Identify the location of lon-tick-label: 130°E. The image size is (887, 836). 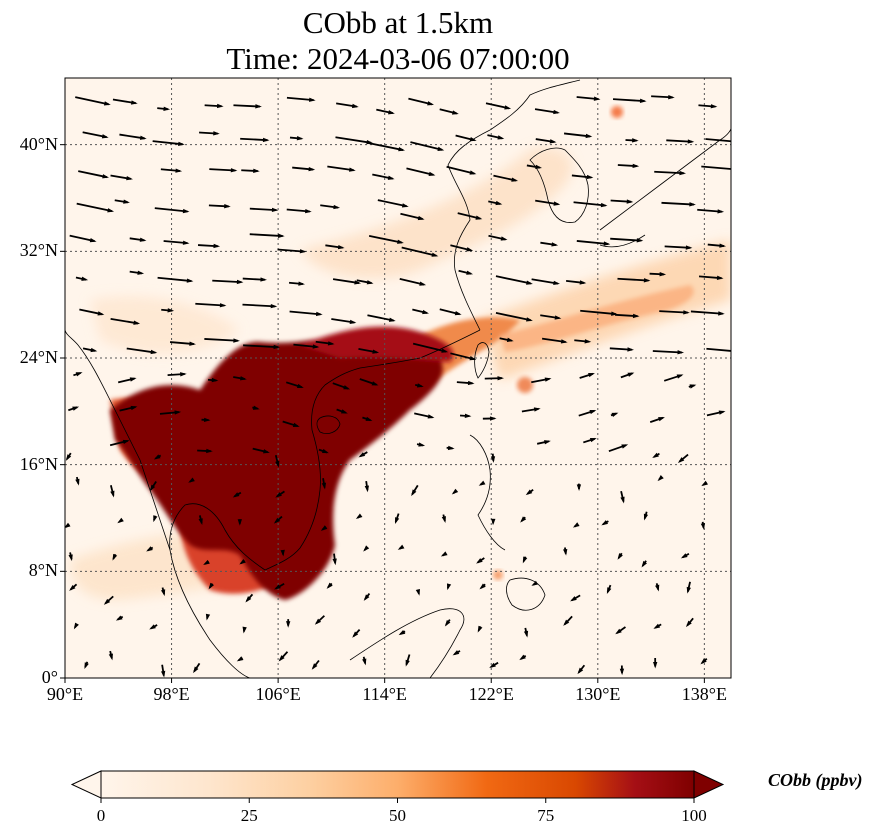
(598, 694).